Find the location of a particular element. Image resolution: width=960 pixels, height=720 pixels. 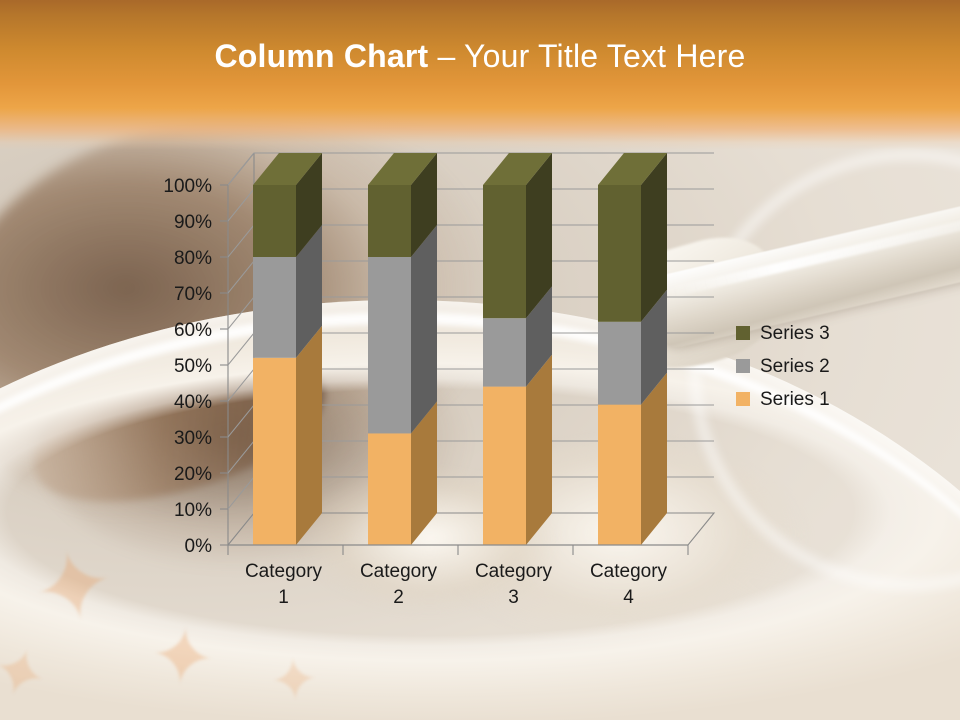

y-axis-tick-label: 40% is located at coordinates (193, 402).